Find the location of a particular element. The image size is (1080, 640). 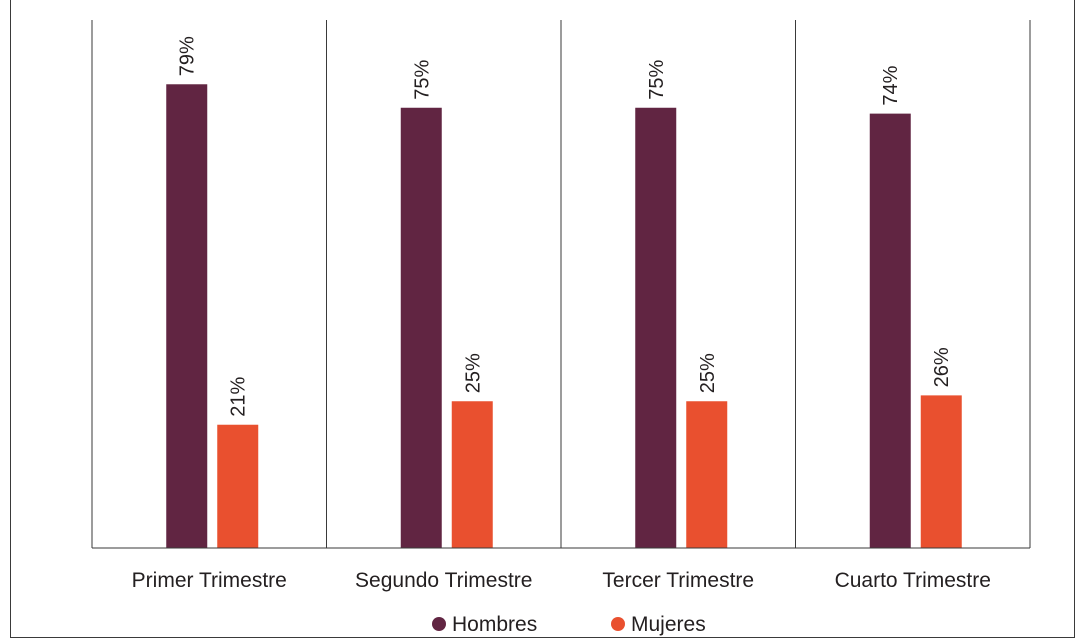

legend-item-mujeres: Mujeres is located at coordinates (658, 624).